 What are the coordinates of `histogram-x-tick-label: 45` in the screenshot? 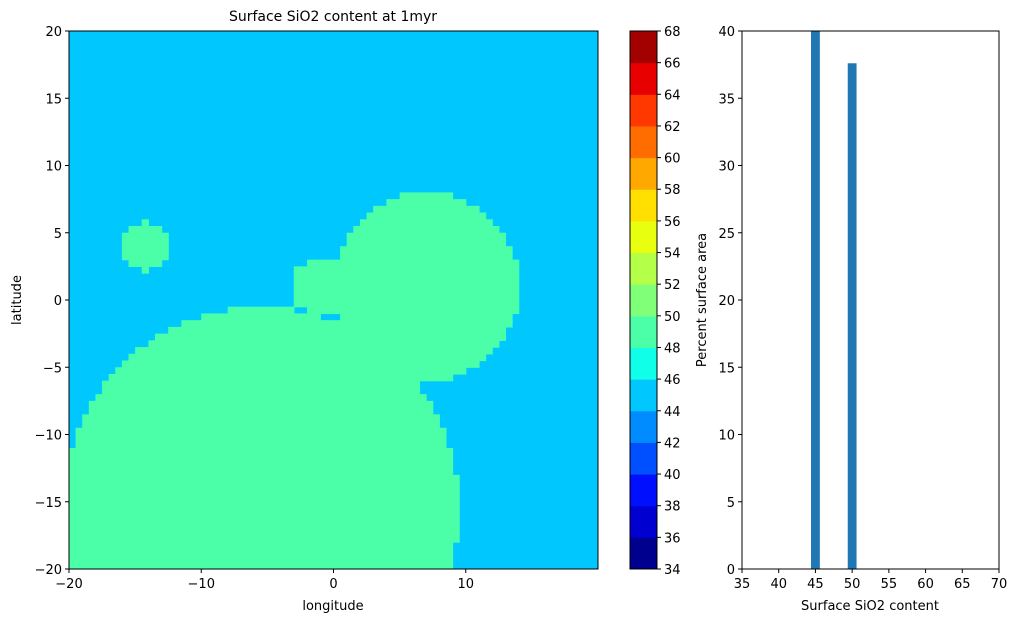 It's located at (815, 584).